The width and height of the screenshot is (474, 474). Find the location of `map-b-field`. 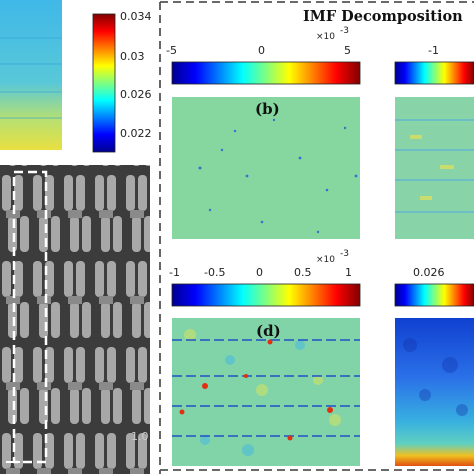

map-b-field is located at coordinates (266, 168).